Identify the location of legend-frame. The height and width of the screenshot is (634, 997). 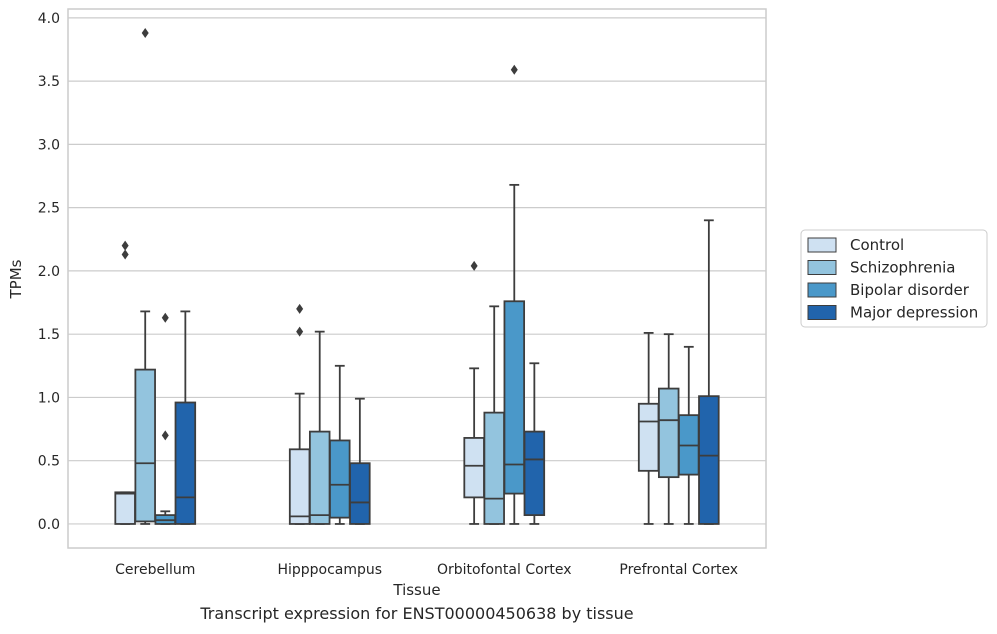
(894, 278).